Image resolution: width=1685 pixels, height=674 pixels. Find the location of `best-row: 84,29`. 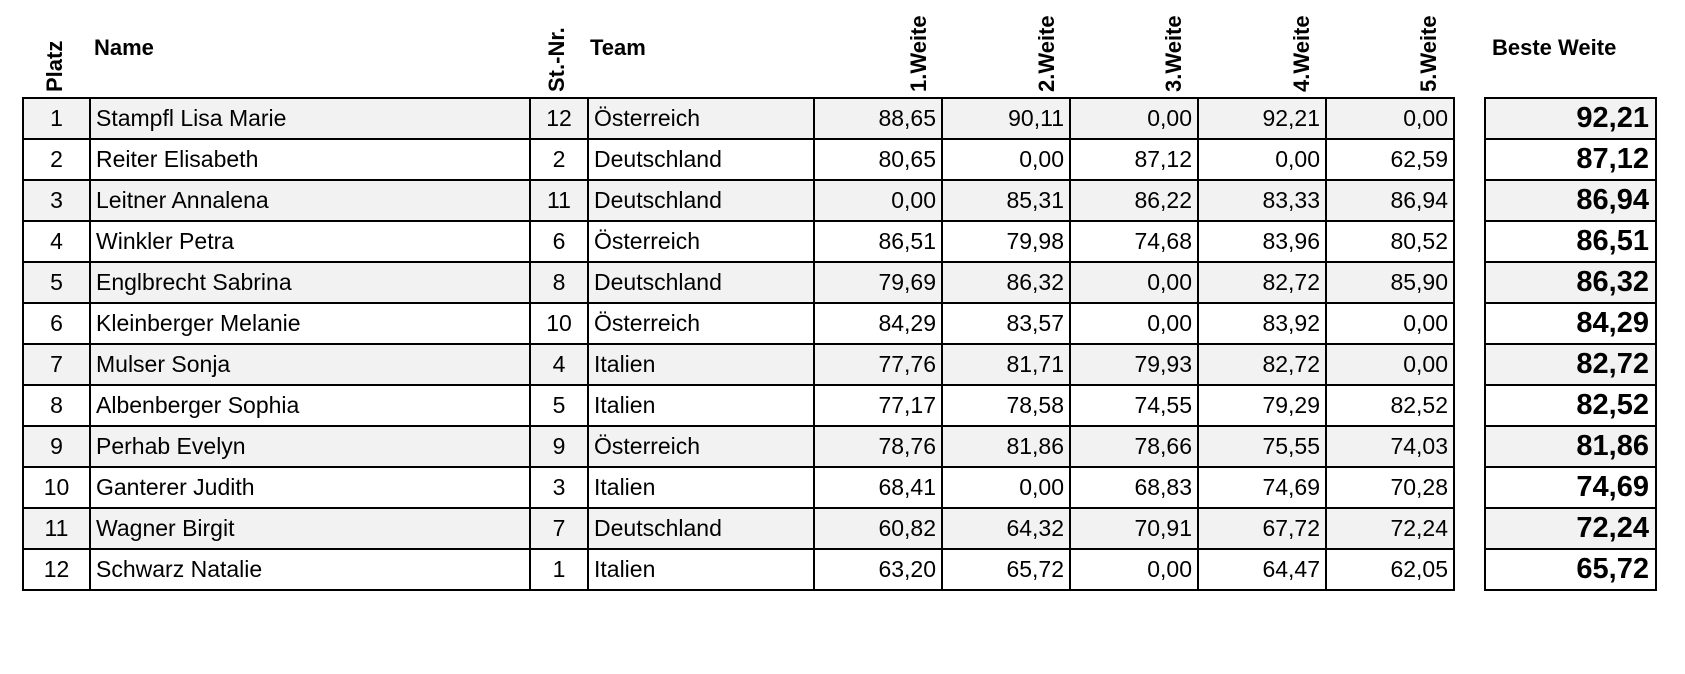

best-row: 84,29 is located at coordinates (1570, 323).